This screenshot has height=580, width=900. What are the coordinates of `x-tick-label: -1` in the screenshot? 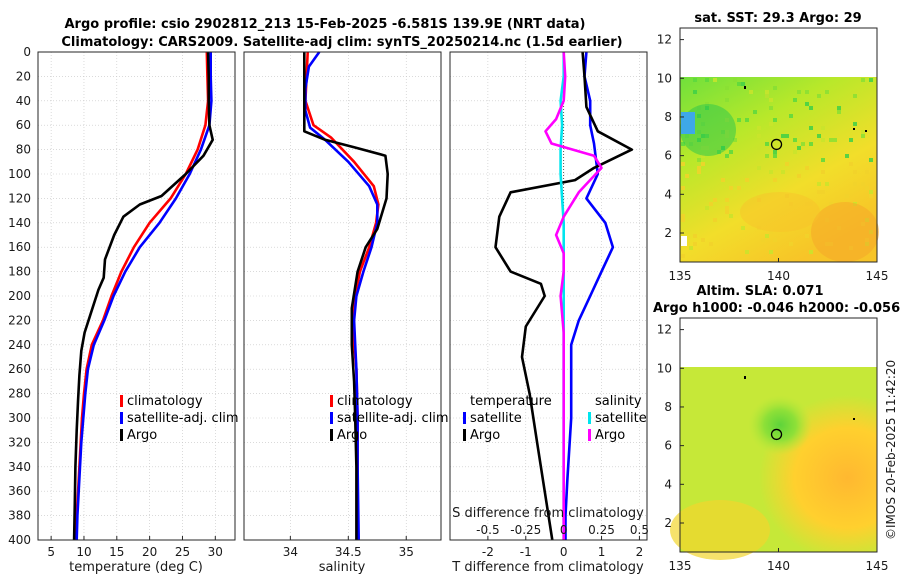 It's located at (526, 552).